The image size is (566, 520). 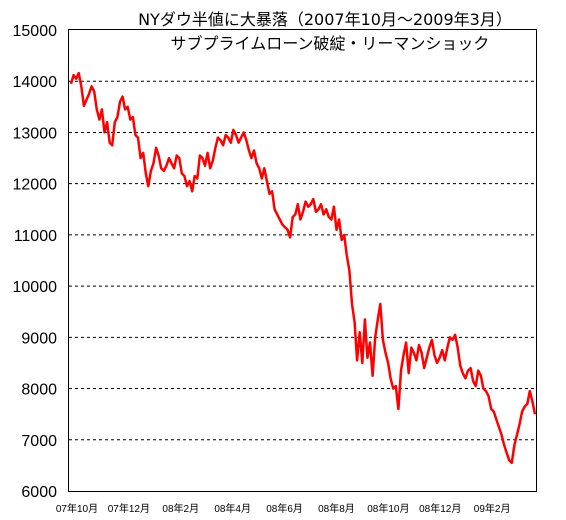 What do you see at coordinates (388, 508) in the screenshot?
I see `x-tick-label: 08年10月` at bounding box center [388, 508].